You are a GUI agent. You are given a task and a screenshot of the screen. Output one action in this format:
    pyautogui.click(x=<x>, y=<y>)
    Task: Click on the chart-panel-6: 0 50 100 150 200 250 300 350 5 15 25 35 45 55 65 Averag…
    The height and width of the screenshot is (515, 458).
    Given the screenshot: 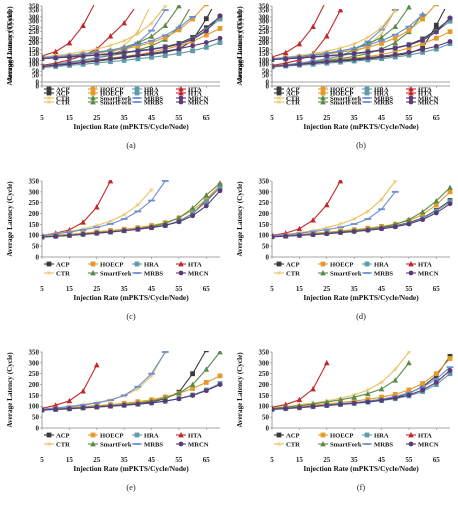 What is the action you would take?
    pyautogui.click(x=345, y=420)
    